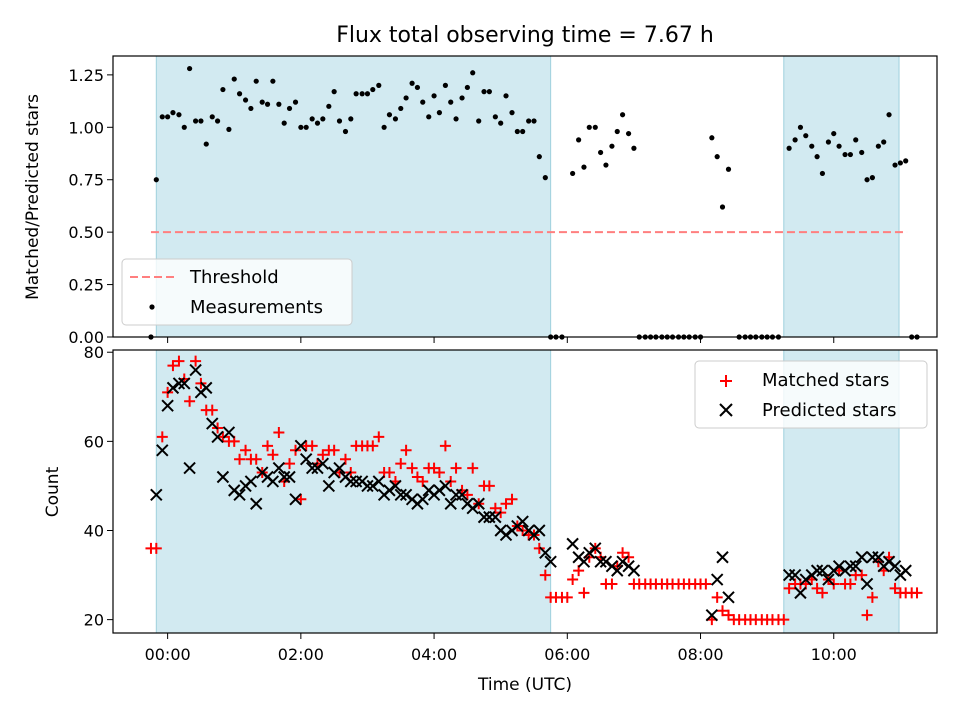 This screenshot has height=720, width=960. What do you see at coordinates (86, 75) in the screenshot?
I see `top-y-tick-label: 1.25` at bounding box center [86, 75].